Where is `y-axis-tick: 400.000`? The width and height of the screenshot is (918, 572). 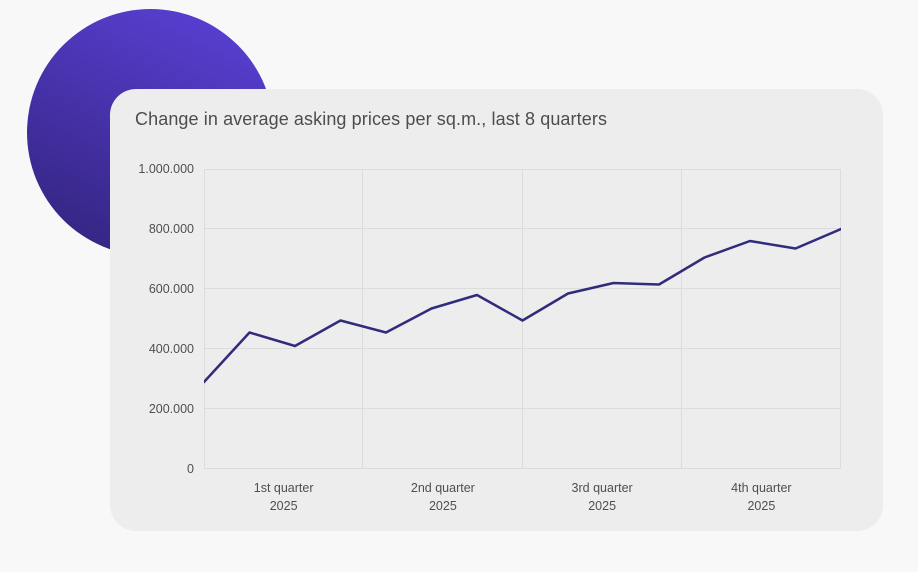 y-axis-tick: 400.000 is located at coordinates (171, 349).